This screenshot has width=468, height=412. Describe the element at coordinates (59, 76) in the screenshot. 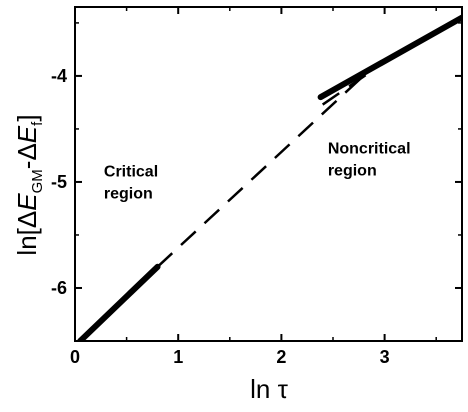

I see `y-tick-label: -4` at that location.